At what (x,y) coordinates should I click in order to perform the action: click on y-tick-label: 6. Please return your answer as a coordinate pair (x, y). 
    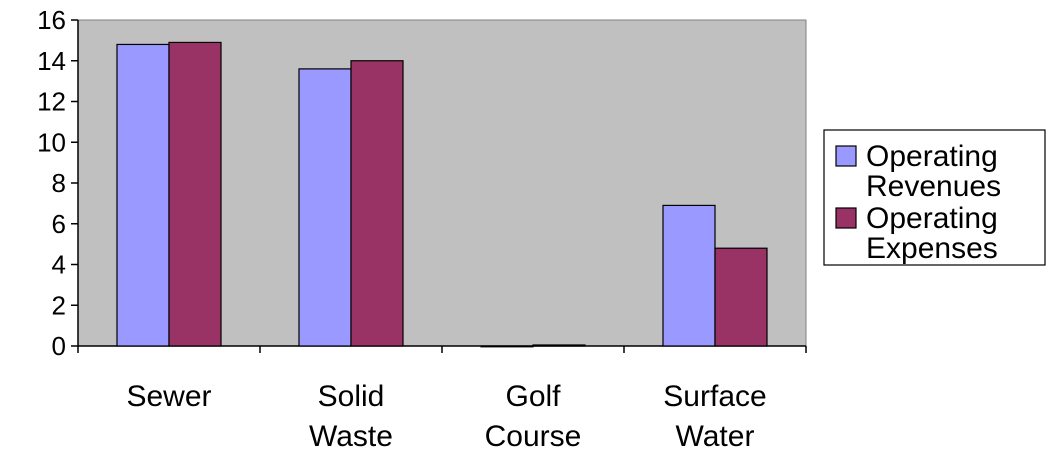
    Looking at the image, I should click on (59, 224).